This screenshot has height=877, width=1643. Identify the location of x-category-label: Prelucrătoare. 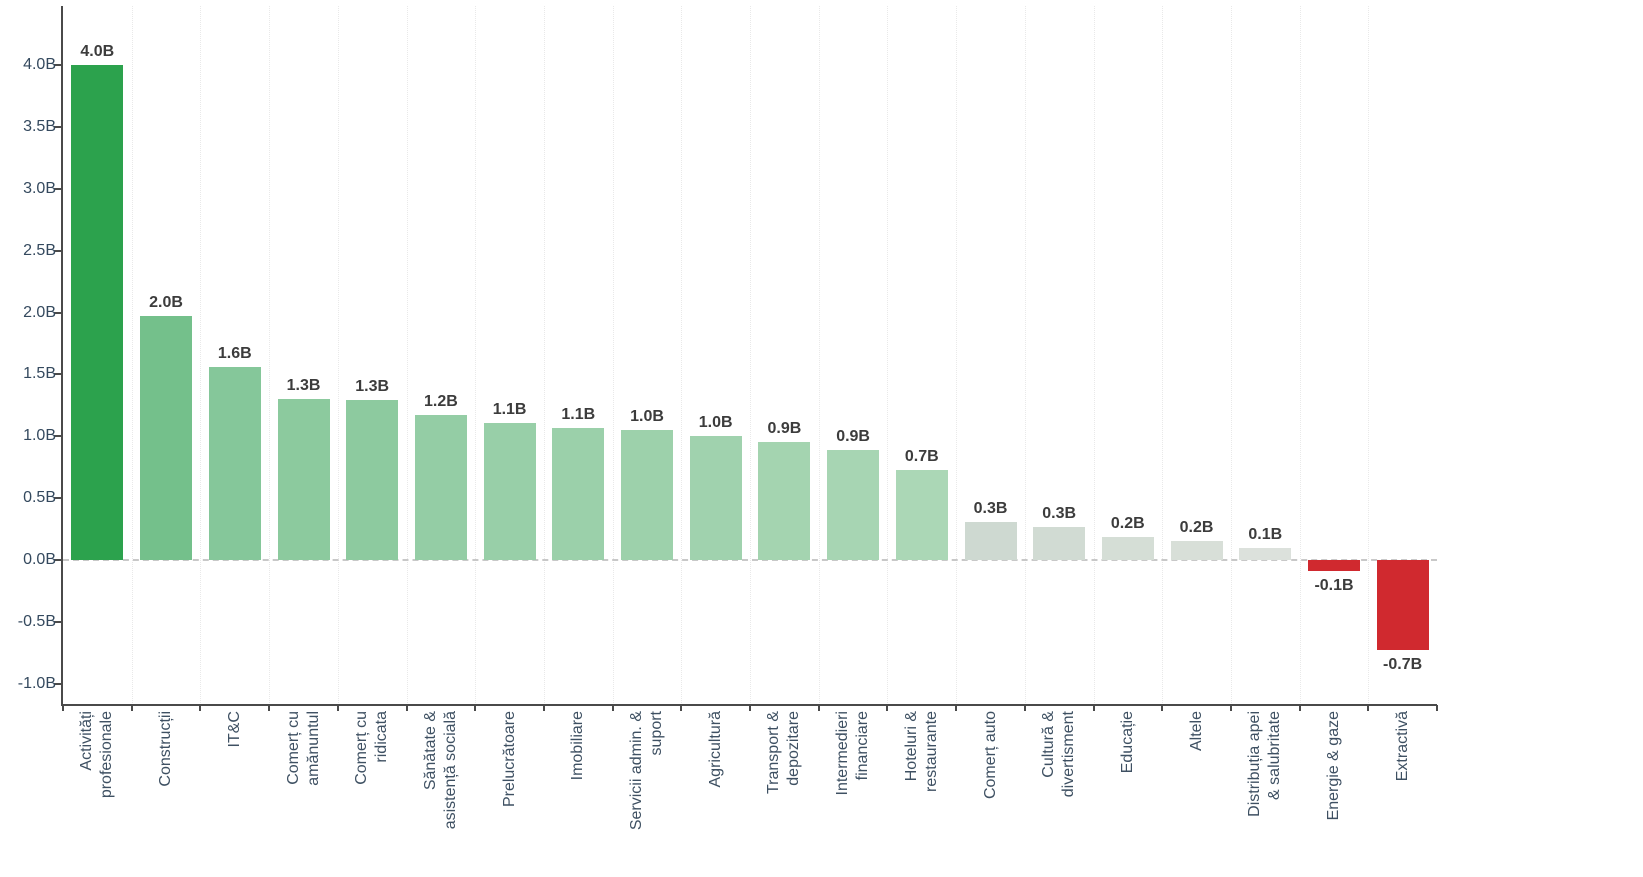
(510, 794).